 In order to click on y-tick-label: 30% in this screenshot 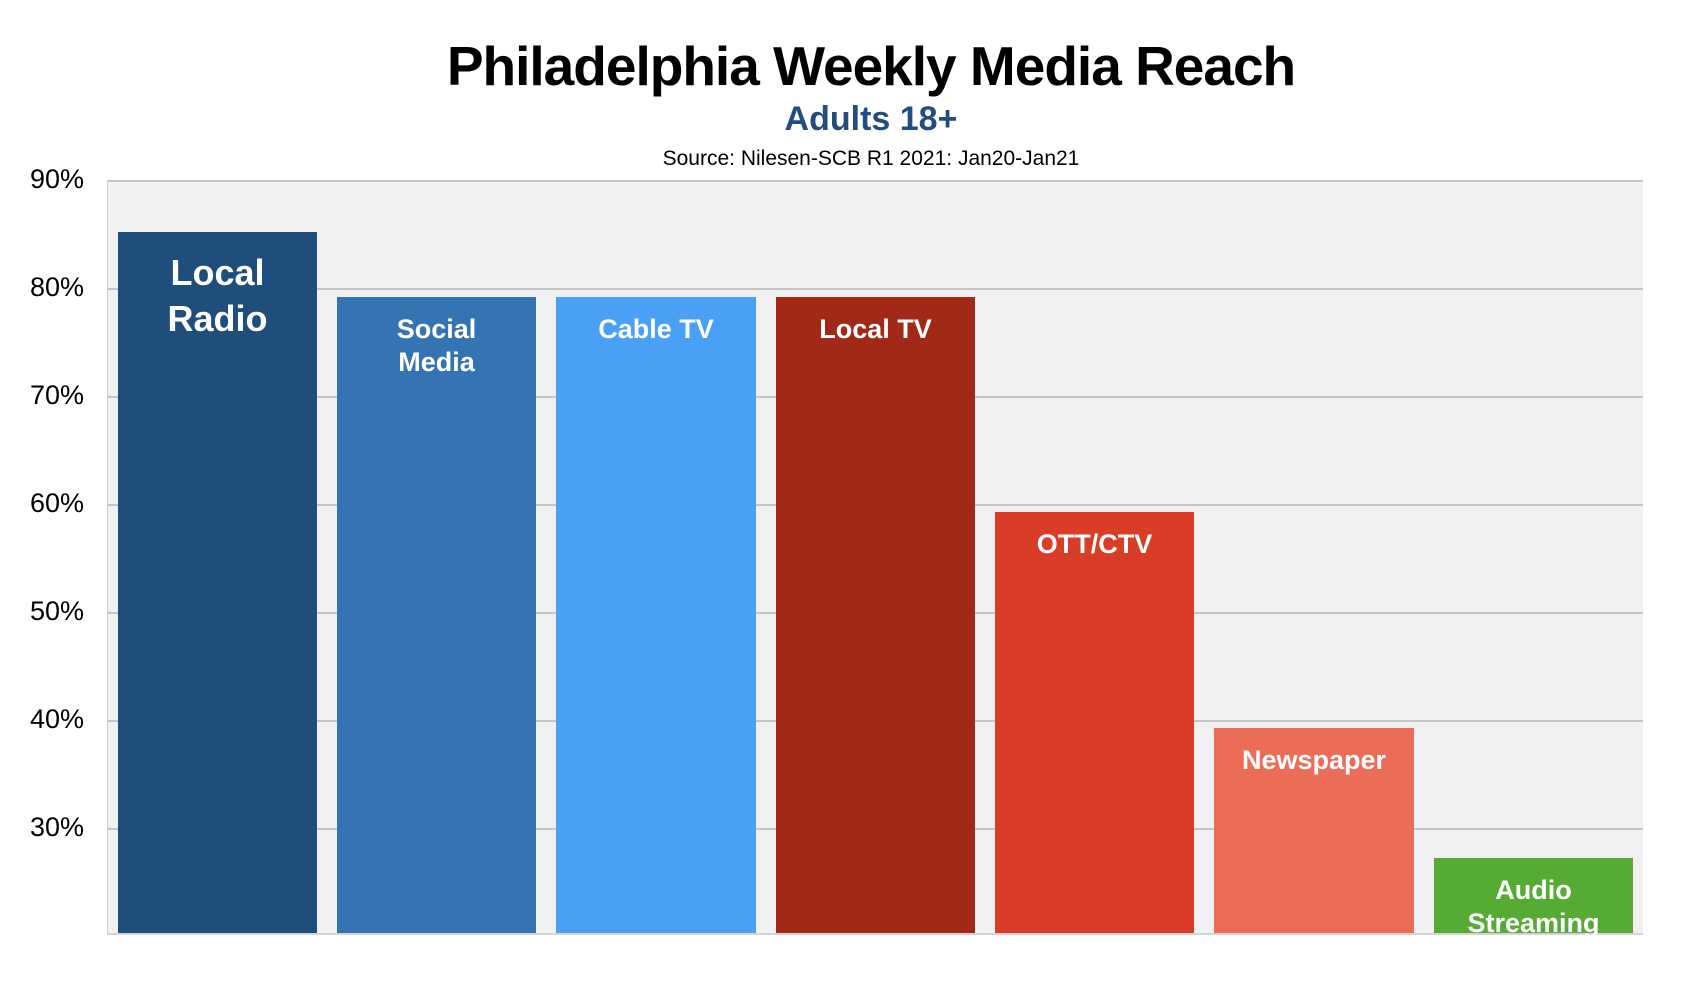, I will do `click(56, 827)`.